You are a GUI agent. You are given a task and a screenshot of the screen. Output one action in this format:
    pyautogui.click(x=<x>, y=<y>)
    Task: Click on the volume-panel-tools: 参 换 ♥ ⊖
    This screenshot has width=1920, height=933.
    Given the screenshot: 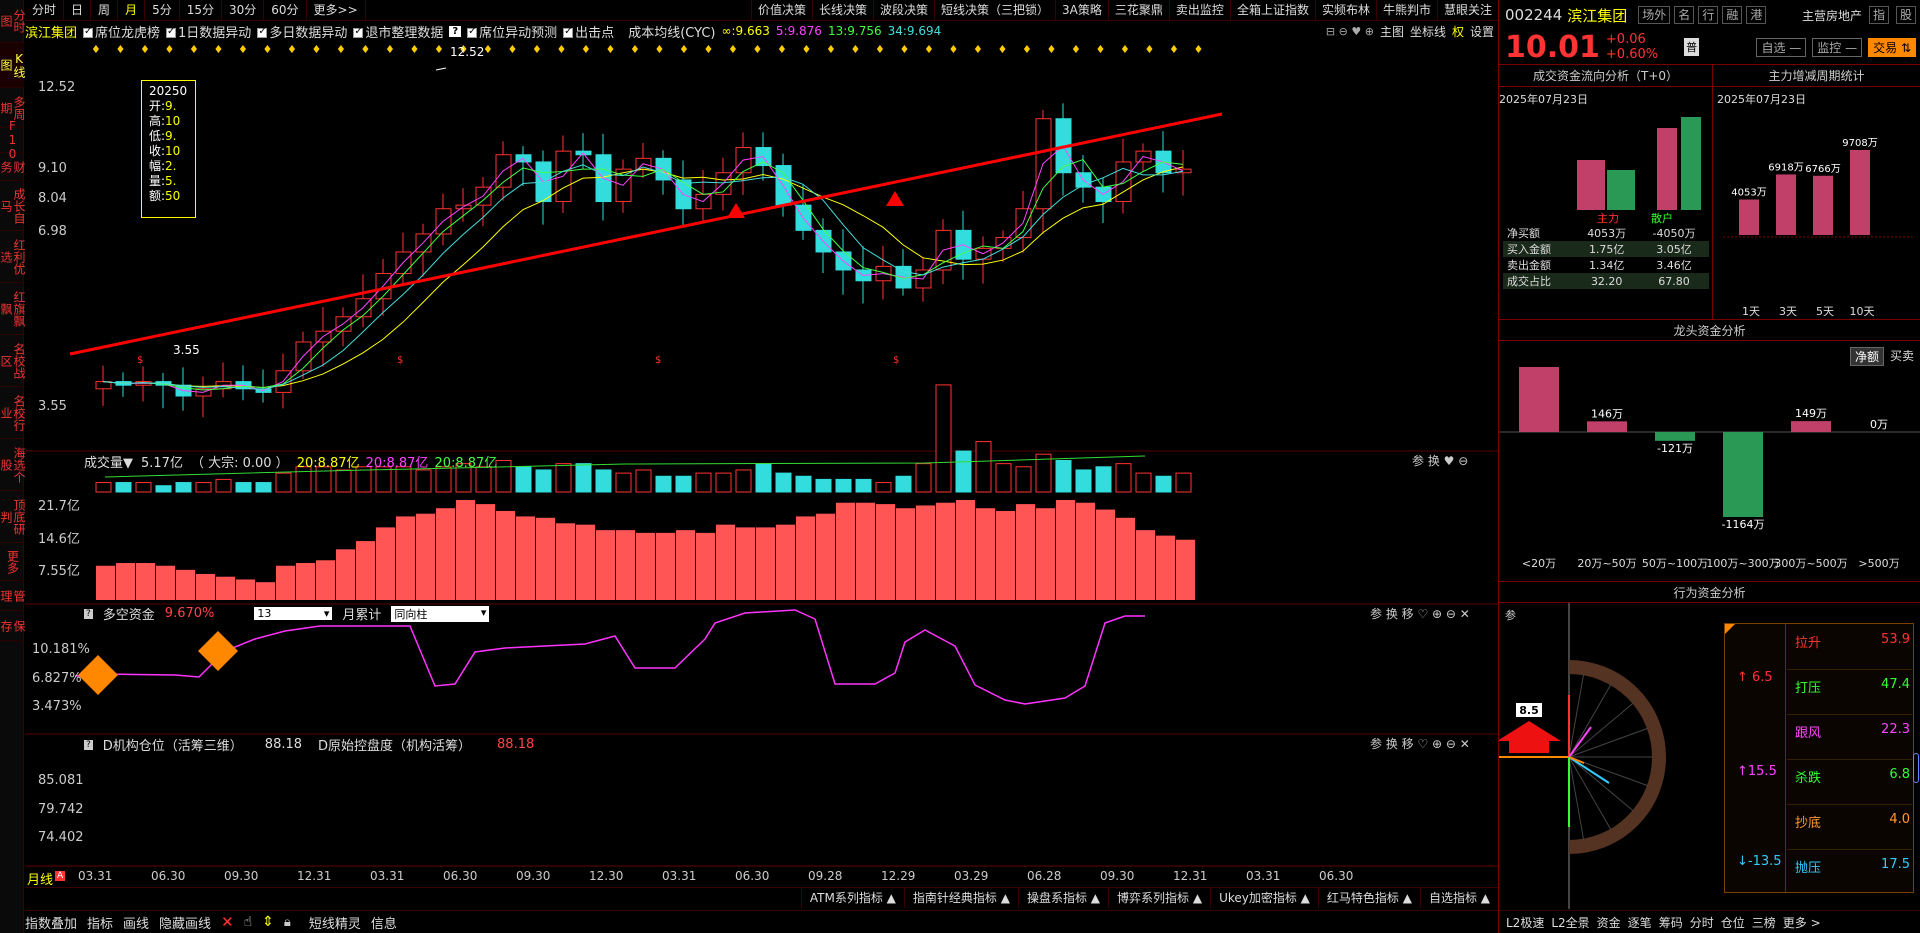 What is the action you would take?
    pyautogui.click(x=1440, y=461)
    